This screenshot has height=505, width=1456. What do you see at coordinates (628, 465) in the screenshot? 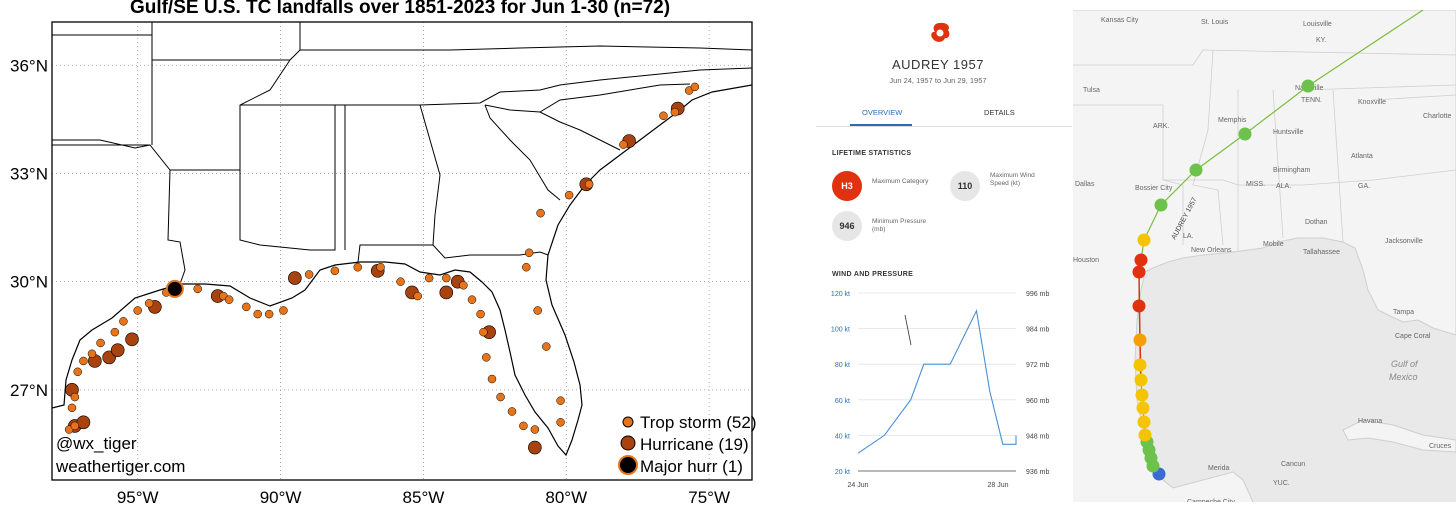
I see `legend-marker-major` at bounding box center [628, 465].